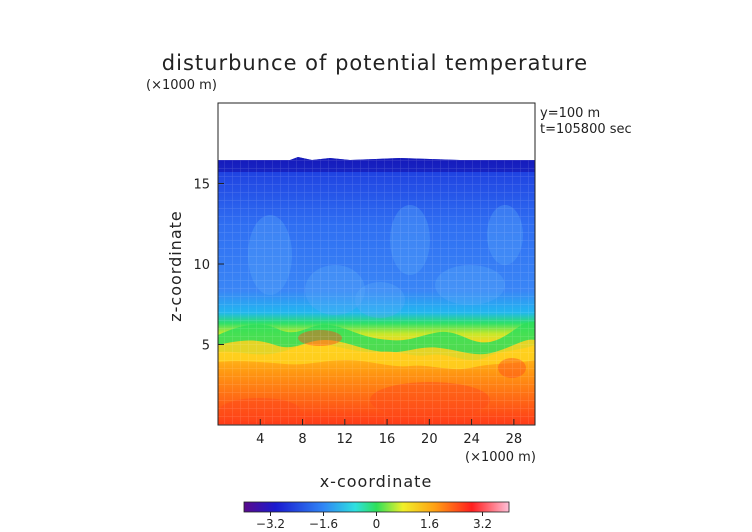 This screenshot has height=532, width=752. Describe the element at coordinates (302, 439) in the screenshot. I see `x-tick-label: 8` at that location.